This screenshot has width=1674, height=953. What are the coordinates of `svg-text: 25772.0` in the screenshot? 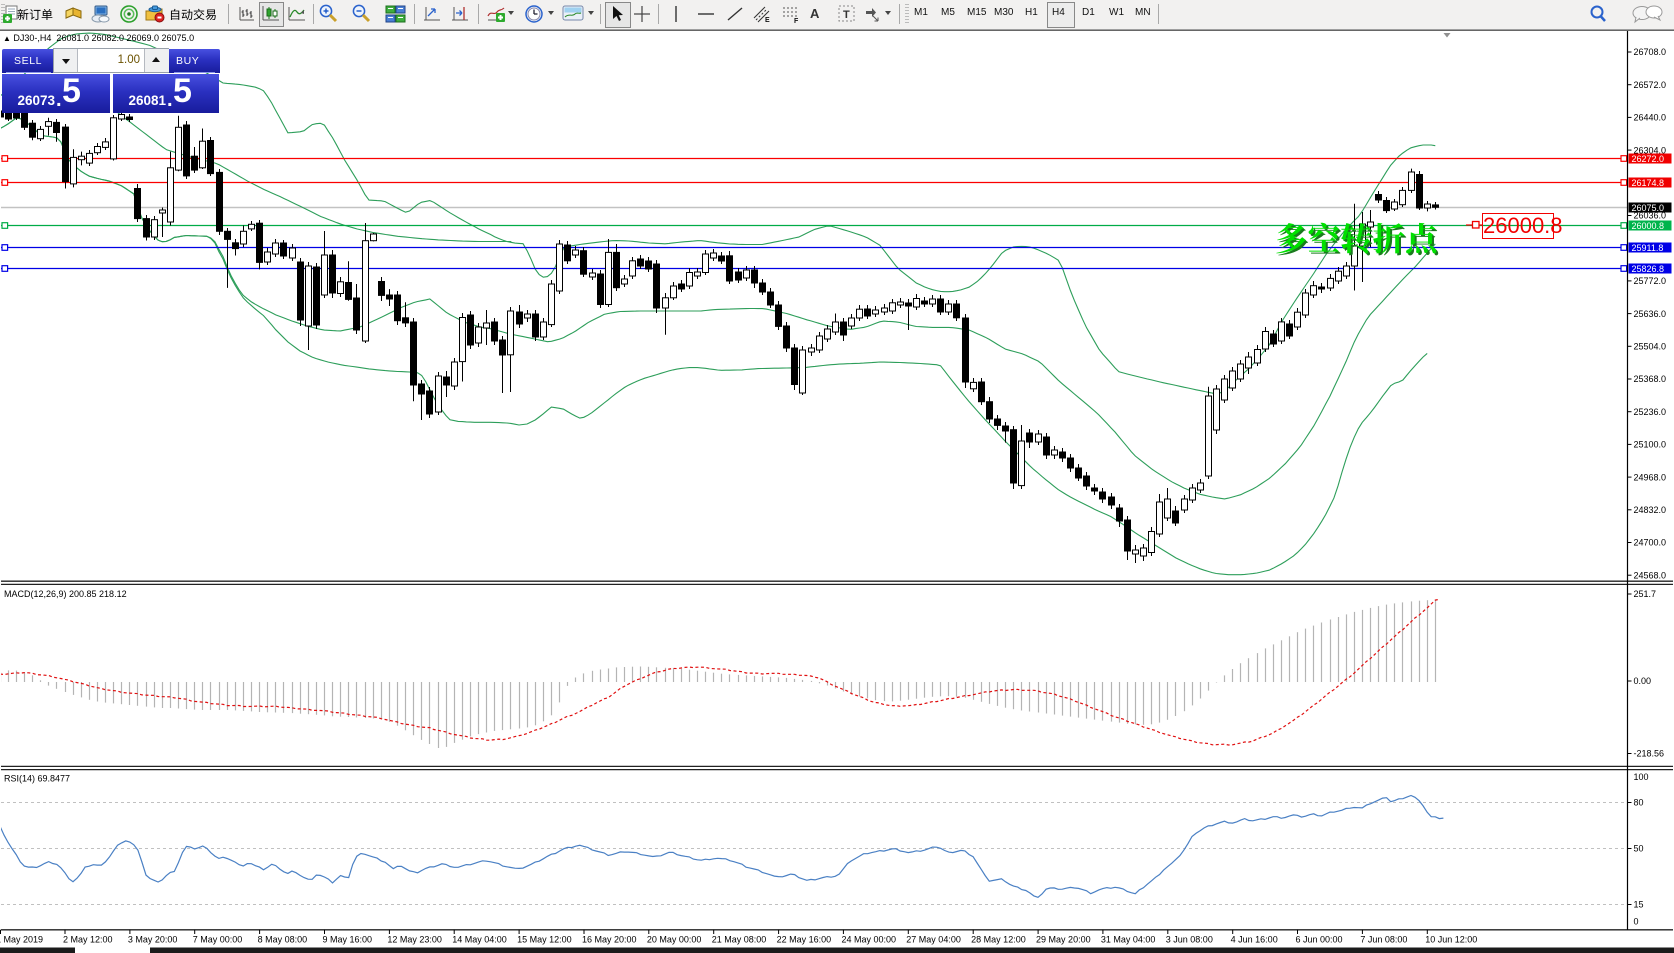 It's located at (1650, 281).